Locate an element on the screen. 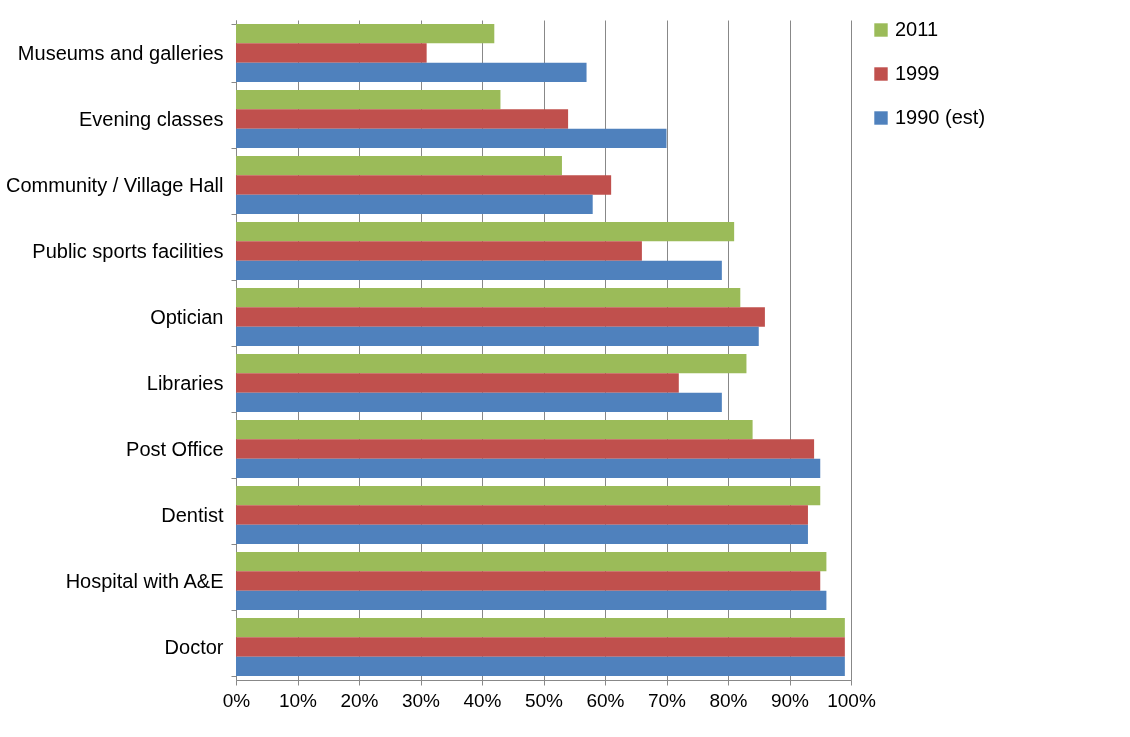 This screenshot has width=1130, height=737. y-tick-label: Community / Village Hall is located at coordinates (115, 184).